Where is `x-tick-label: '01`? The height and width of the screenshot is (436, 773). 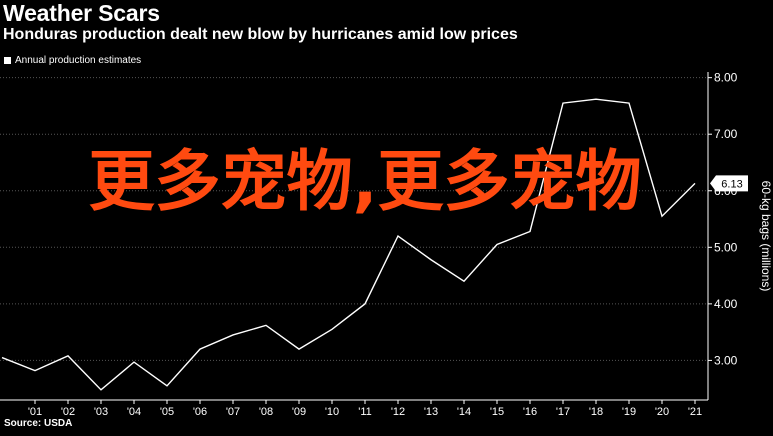
x-tick-label: '01 is located at coordinates (35, 412).